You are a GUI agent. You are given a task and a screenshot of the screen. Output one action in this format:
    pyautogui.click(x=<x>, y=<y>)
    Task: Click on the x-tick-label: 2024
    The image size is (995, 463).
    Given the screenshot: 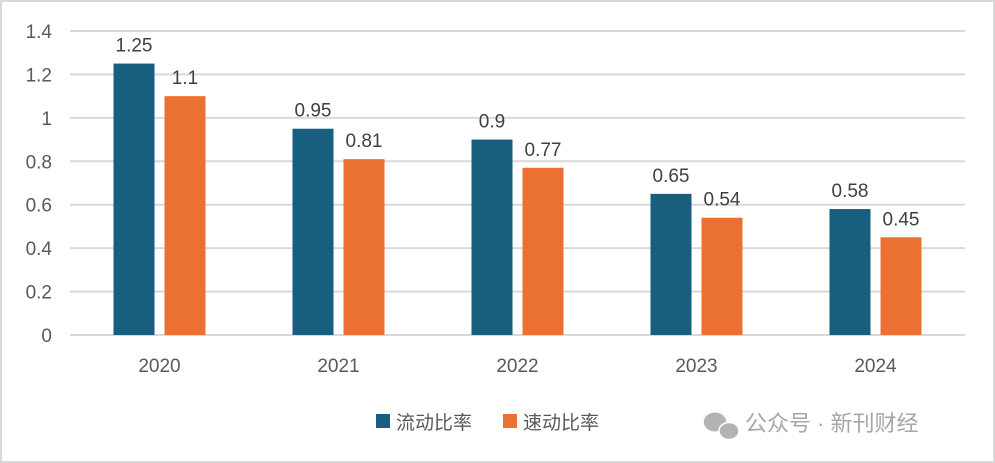 What is the action you would take?
    pyautogui.click(x=875, y=366)
    